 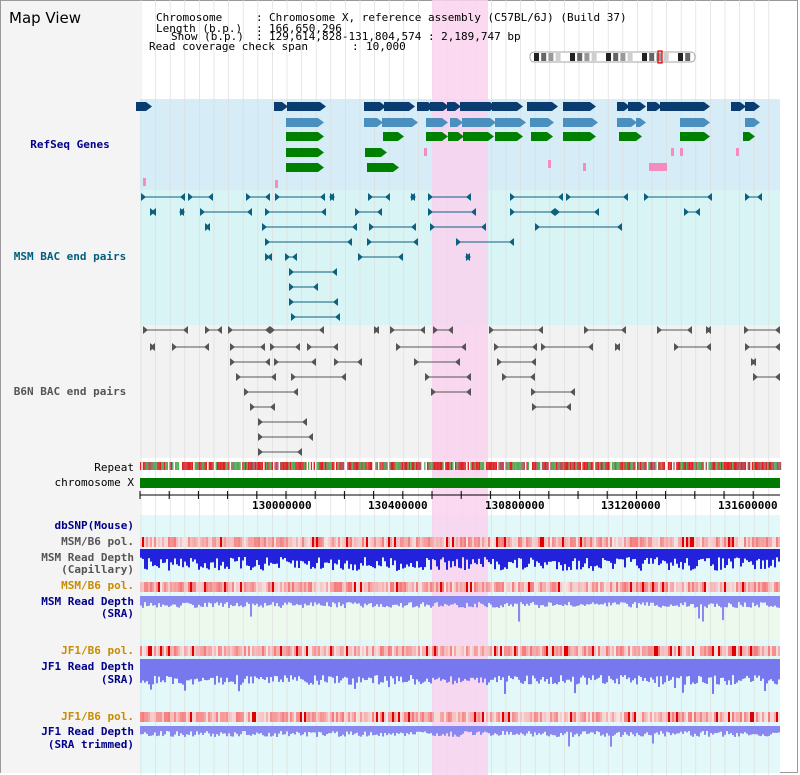 I want to click on track-label-jf1-b6-pol-1: JF1/B6 pol., so click(x=97, y=650).